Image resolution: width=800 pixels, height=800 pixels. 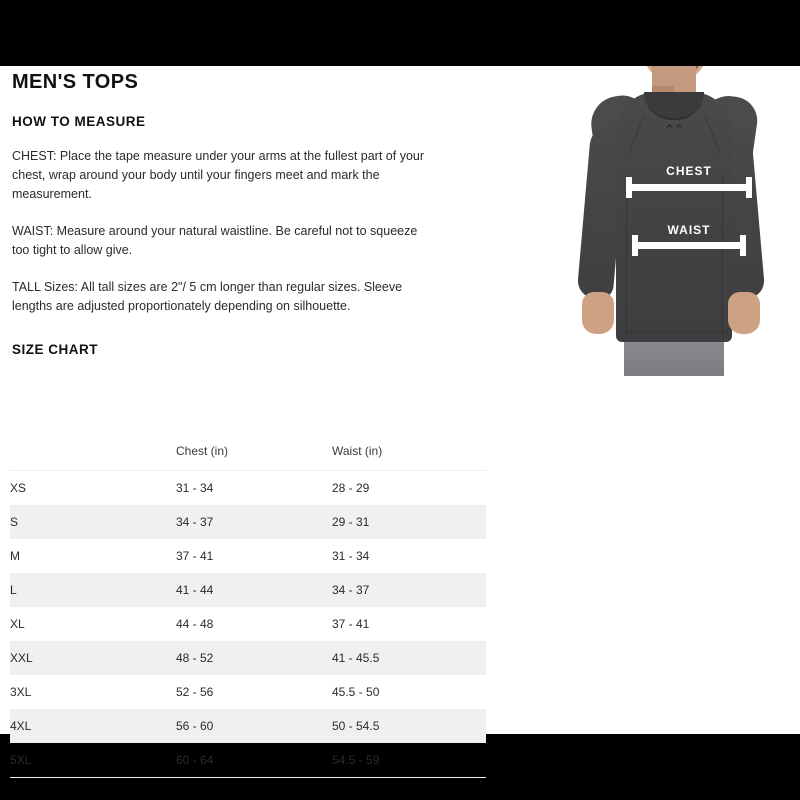 I want to click on shirt-side-seam-right, so click(x=722, y=256).